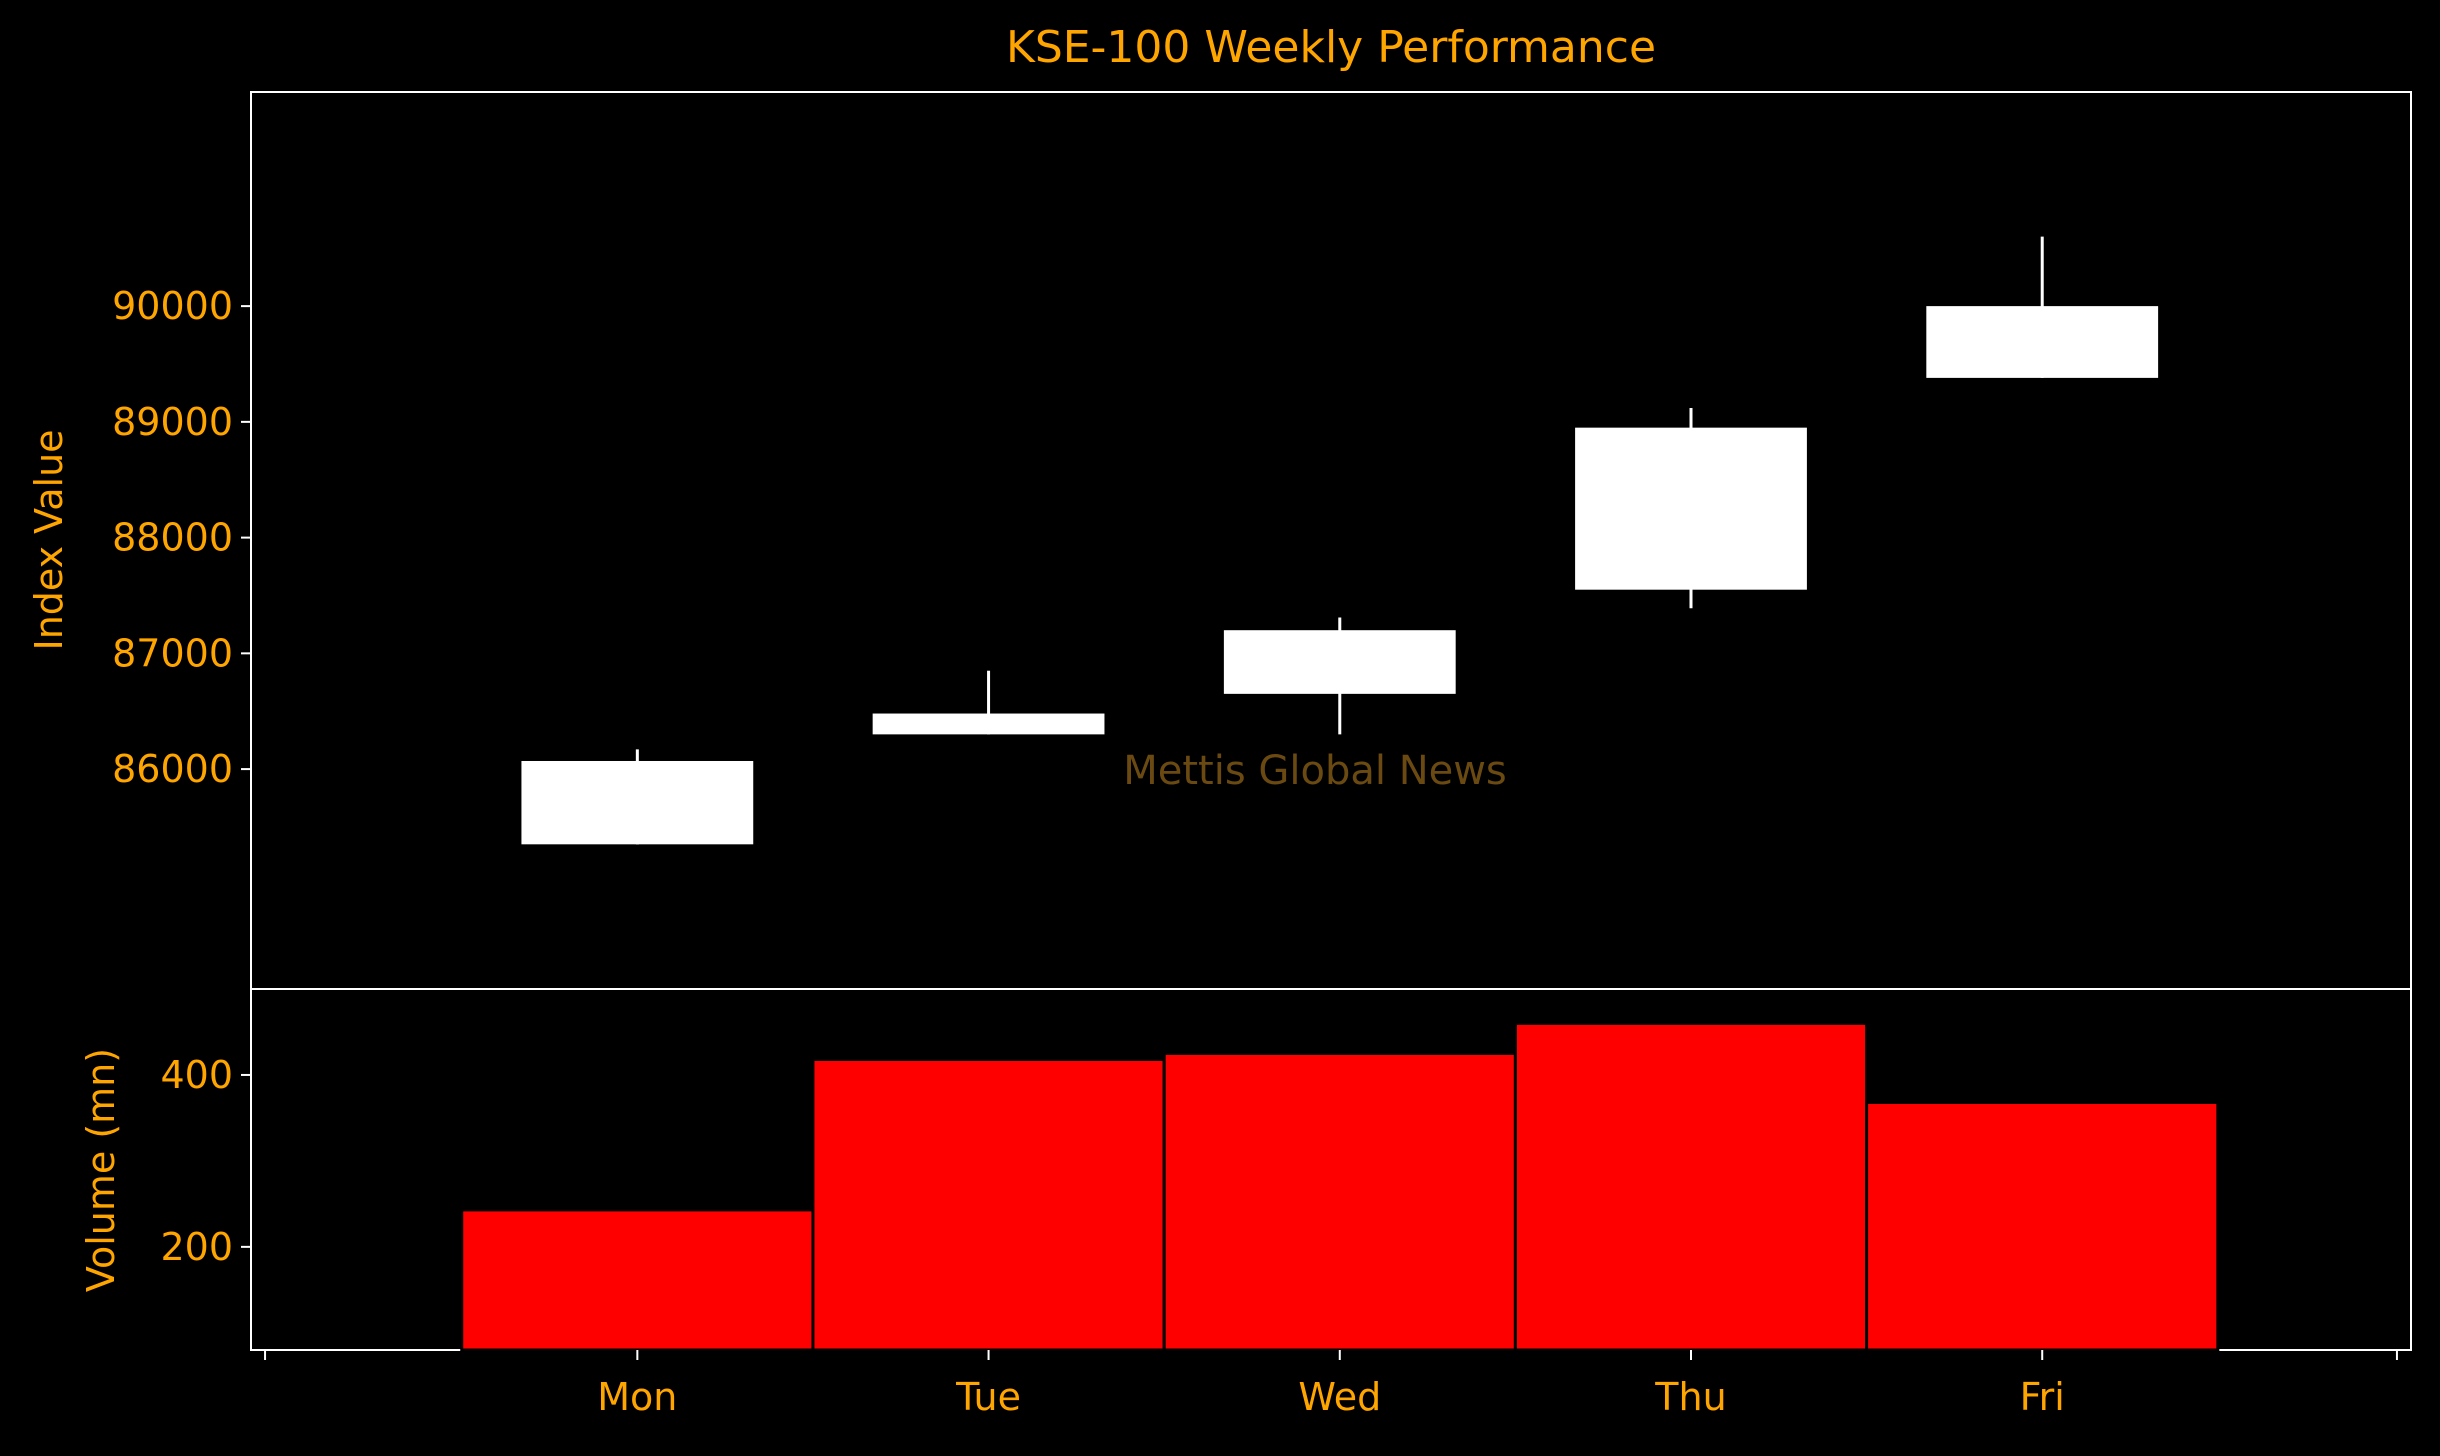  What do you see at coordinates (1331, 47) in the screenshot?
I see `chart-title: KSE-100 Weekly Performance` at bounding box center [1331, 47].